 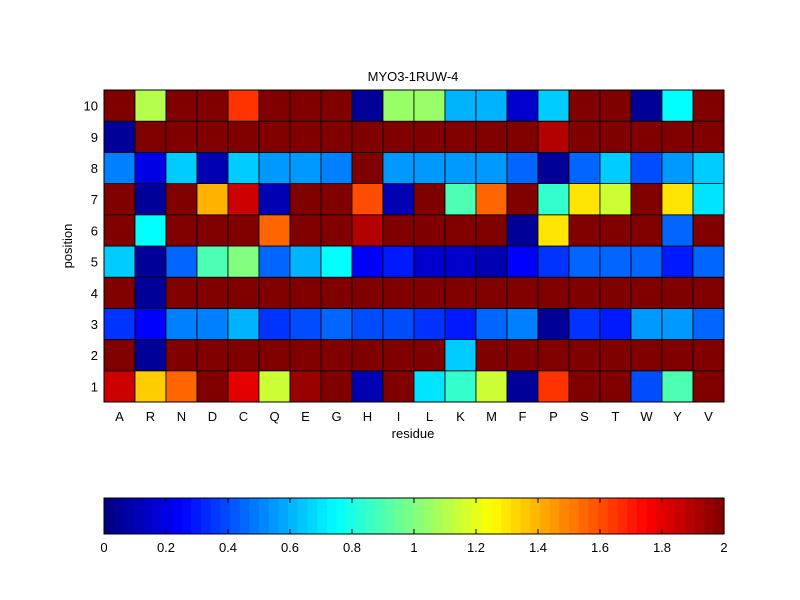 What do you see at coordinates (274, 416) in the screenshot?
I see `x-tick-label: Q` at bounding box center [274, 416].